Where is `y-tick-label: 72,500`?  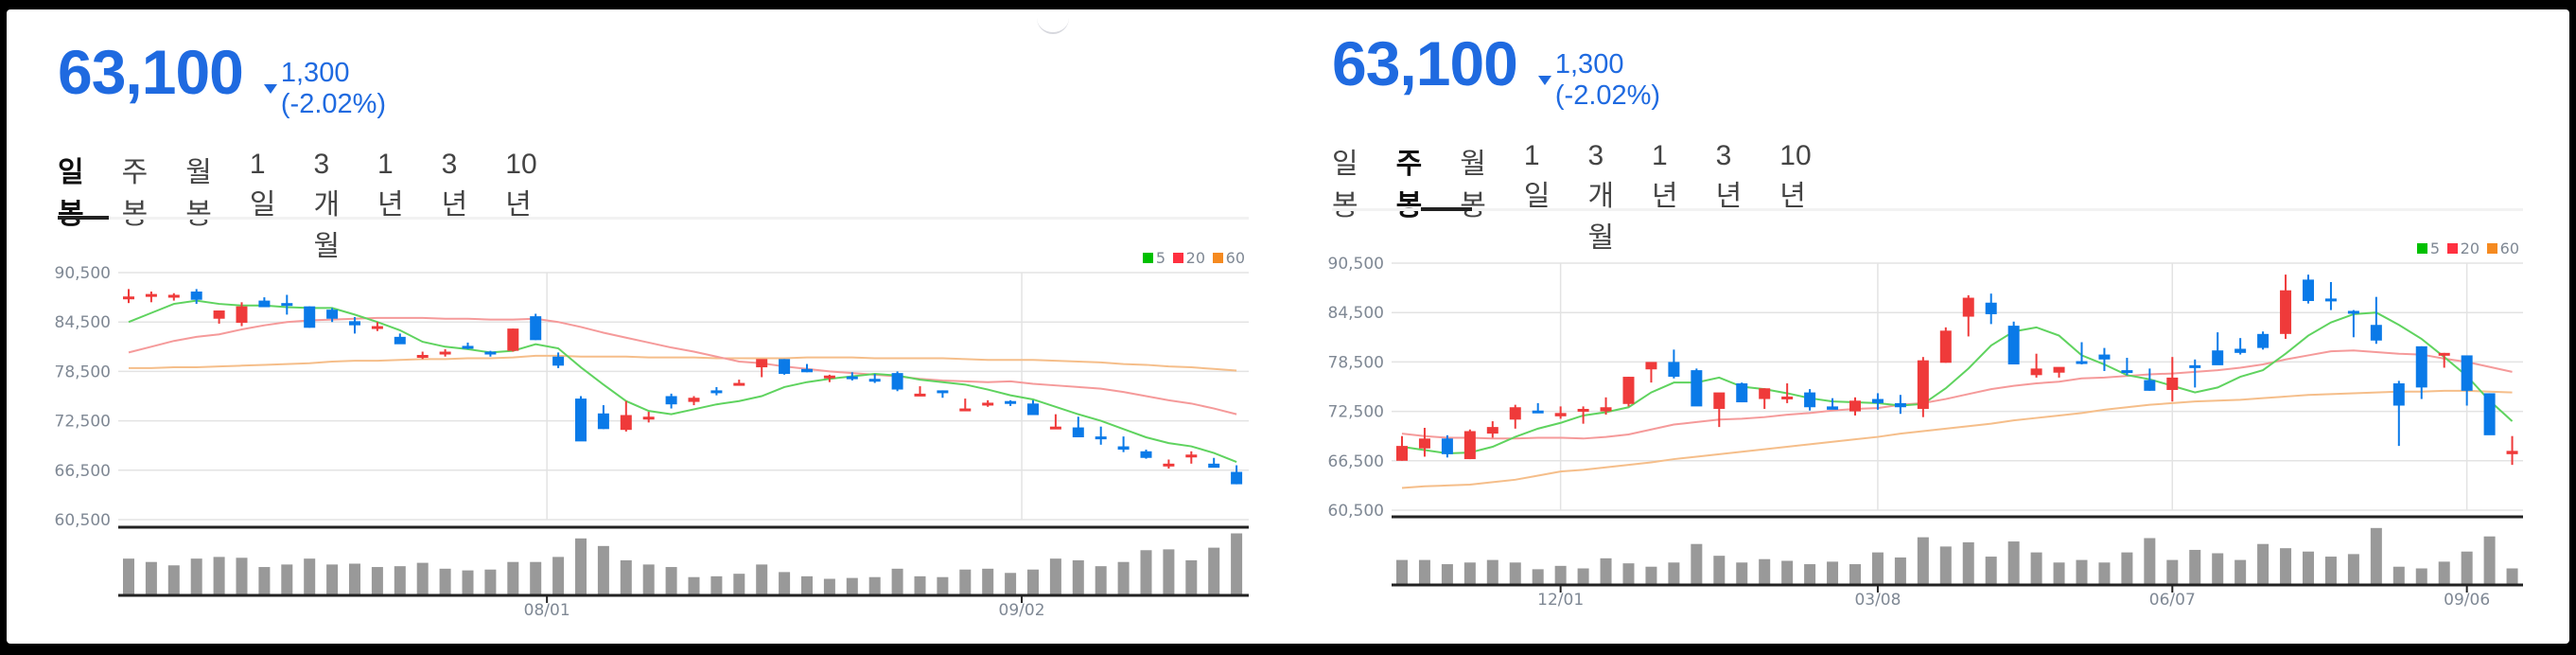
y-tick-label: 72,500 is located at coordinates (83, 422).